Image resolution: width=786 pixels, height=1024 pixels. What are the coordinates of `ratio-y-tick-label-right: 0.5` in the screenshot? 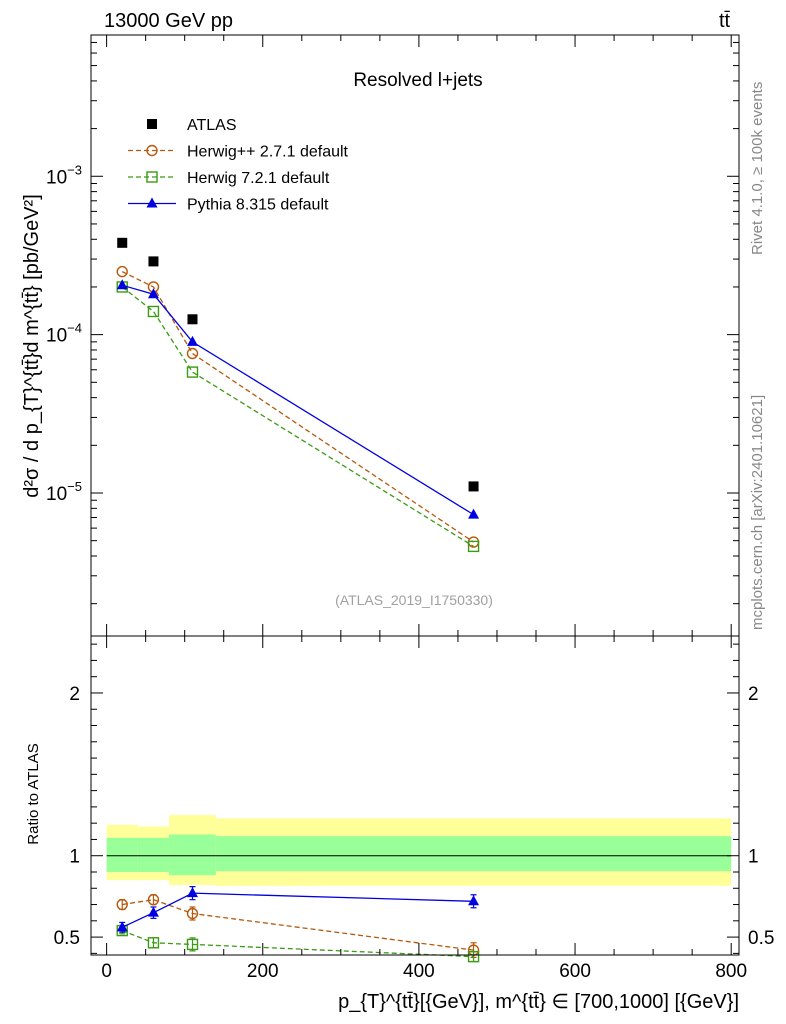 It's located at (761, 938).